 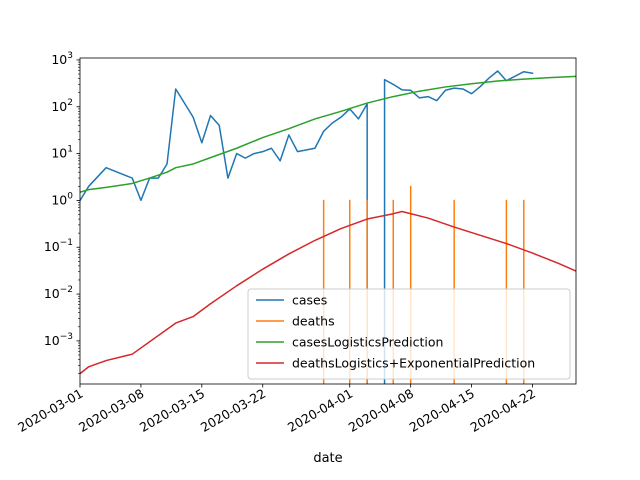 I want to click on y-tick-label: 10¹, so click(x=62, y=153).